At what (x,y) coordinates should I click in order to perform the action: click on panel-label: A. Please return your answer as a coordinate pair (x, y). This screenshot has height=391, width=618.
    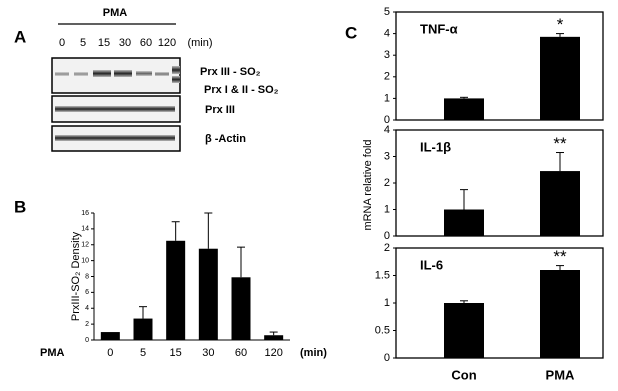
    Looking at the image, I should click on (20, 36).